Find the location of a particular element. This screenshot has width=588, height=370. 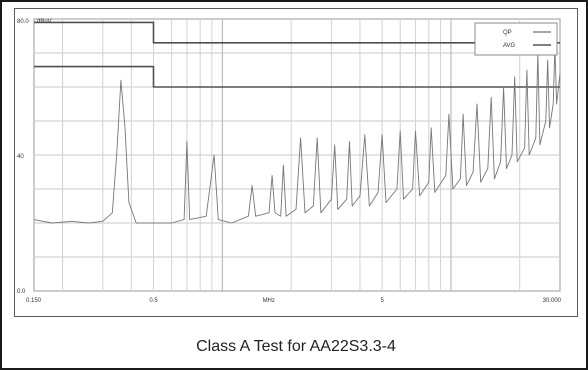

legend-label: AVG is located at coordinates (509, 46).